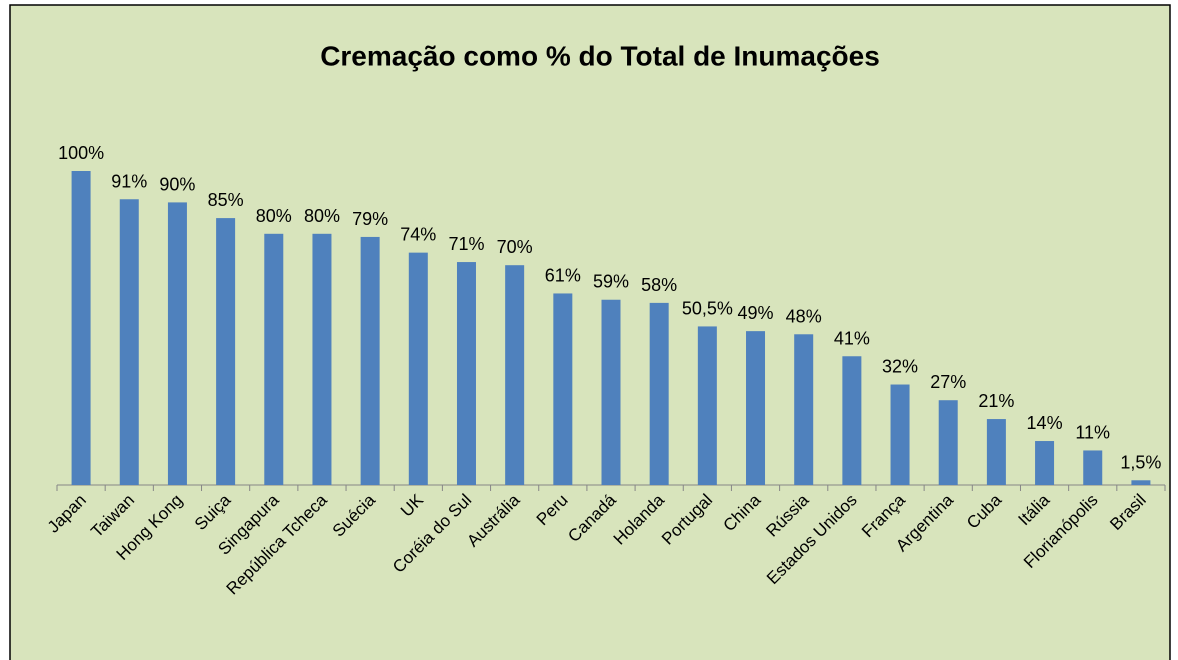 The height and width of the screenshot is (660, 1178). Describe the element at coordinates (563, 275) in the screenshot. I see `data-label: 61%` at that location.